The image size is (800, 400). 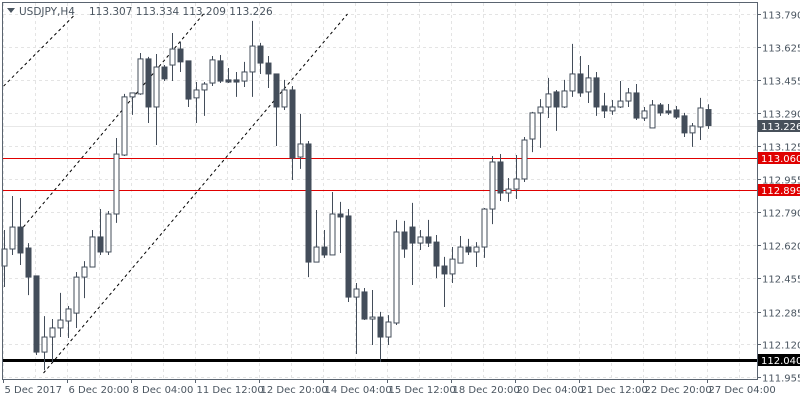 What do you see at coordinates (34, 390) in the screenshot?
I see `x-tick-label: 5 Dec 2017` at bounding box center [34, 390].